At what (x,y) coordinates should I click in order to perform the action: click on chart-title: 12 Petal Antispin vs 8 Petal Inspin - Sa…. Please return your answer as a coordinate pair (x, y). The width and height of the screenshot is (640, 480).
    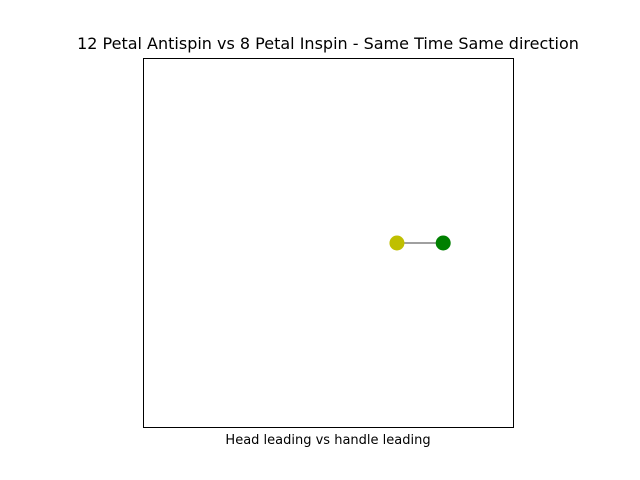
    Looking at the image, I should click on (328, 43).